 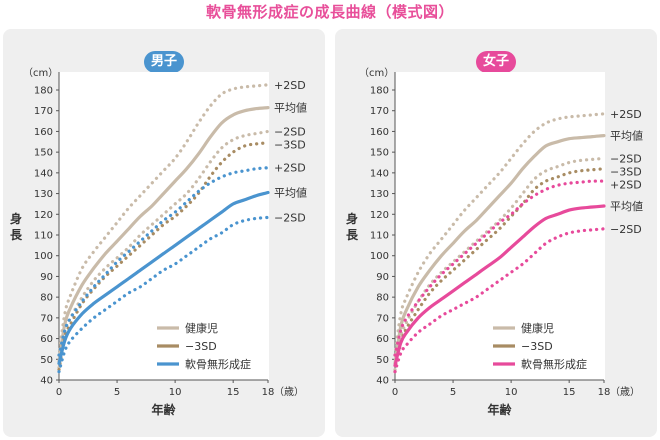 I want to click on girls-badge: 女子, so click(x=496, y=62).